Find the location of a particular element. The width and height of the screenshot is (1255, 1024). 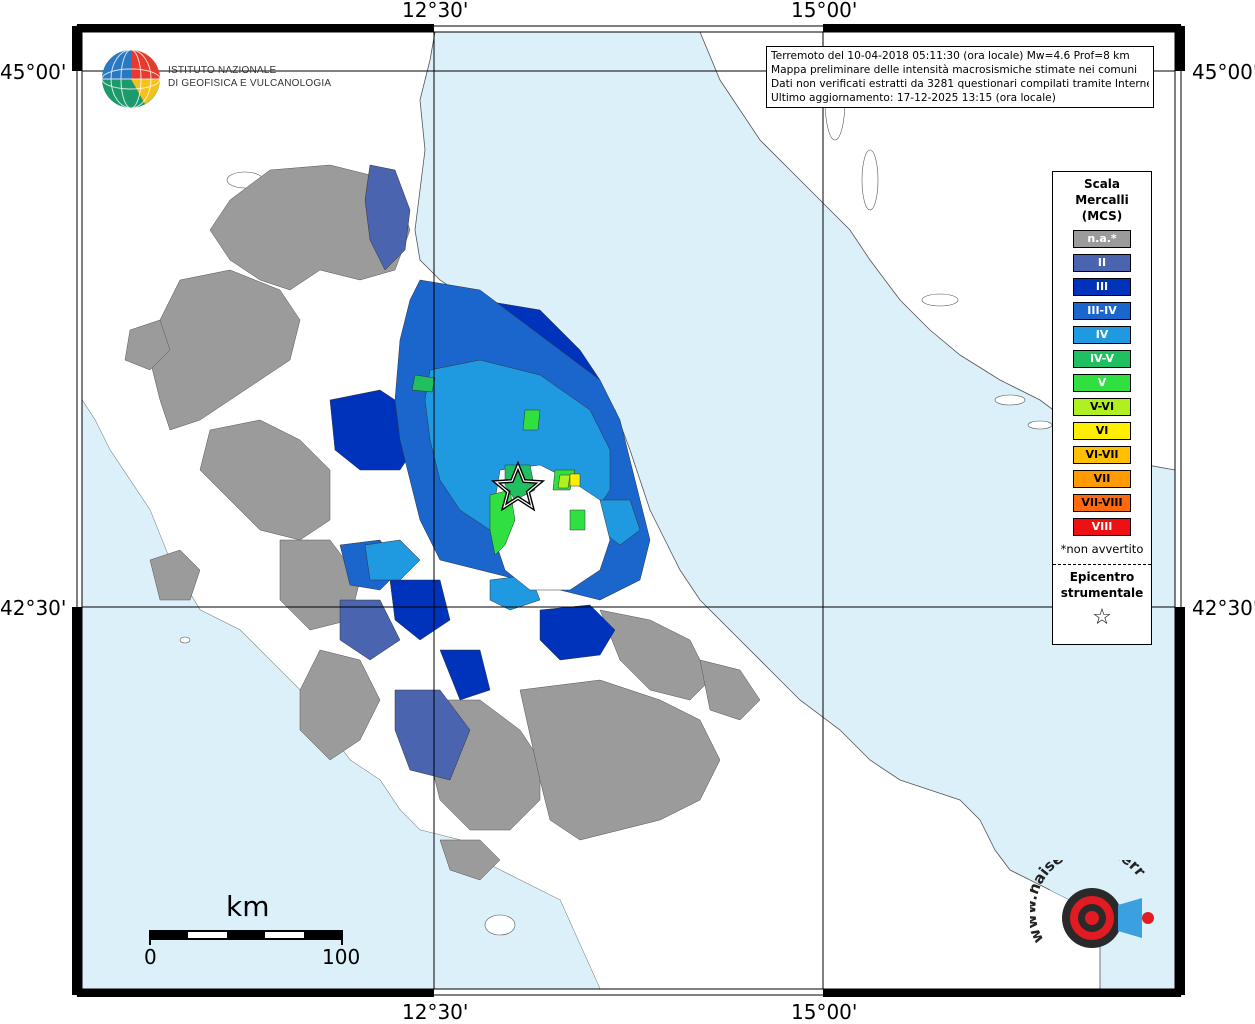

lat-label-right-2: 42°30' is located at coordinates (1223, 608).